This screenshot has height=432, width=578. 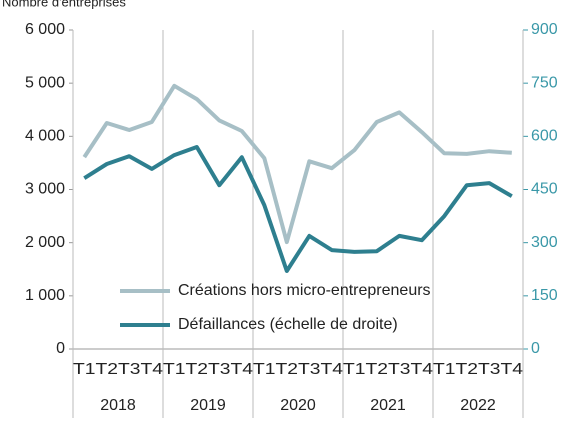 I want to click on y2-tick-label: 750, so click(x=544, y=82).